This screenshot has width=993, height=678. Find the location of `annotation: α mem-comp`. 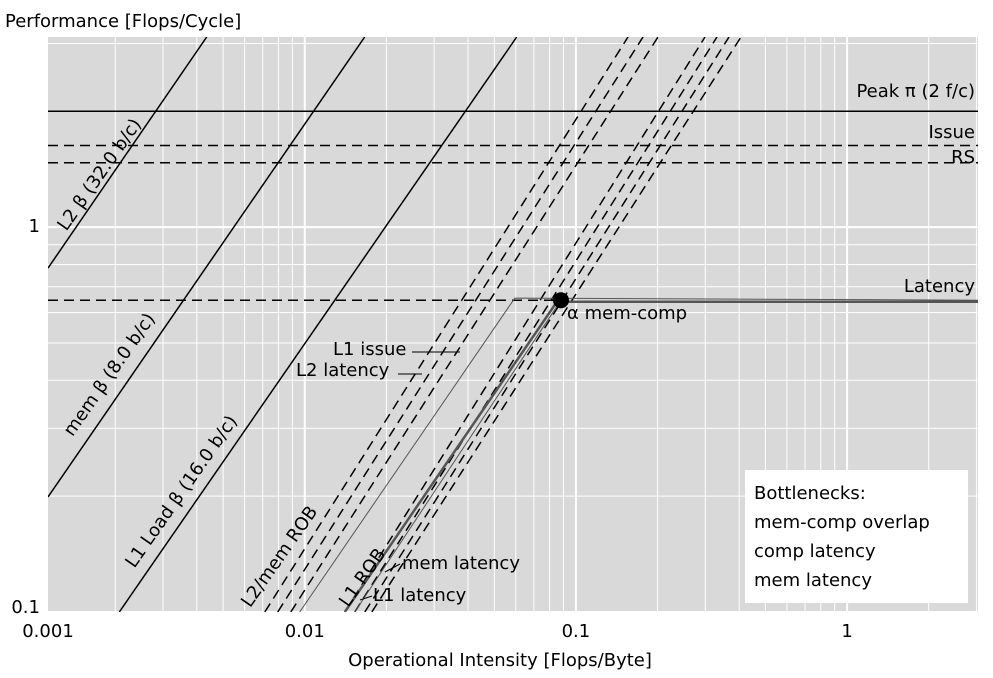

annotation: α mem-comp is located at coordinates (627, 313).